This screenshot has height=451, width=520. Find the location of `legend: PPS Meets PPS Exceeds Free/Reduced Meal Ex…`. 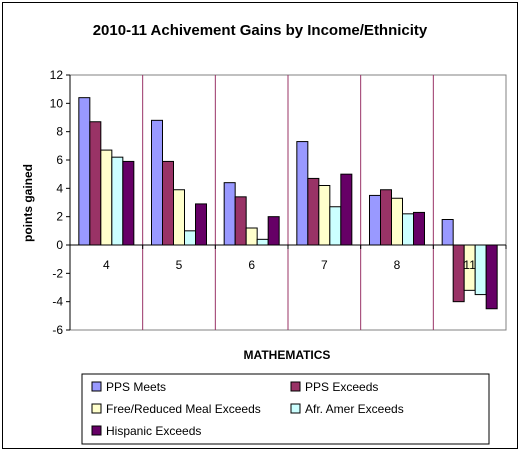

legend: PPS Meets PPS Exceeds Free/Reduced Meal Ex… is located at coordinates (285, 409).